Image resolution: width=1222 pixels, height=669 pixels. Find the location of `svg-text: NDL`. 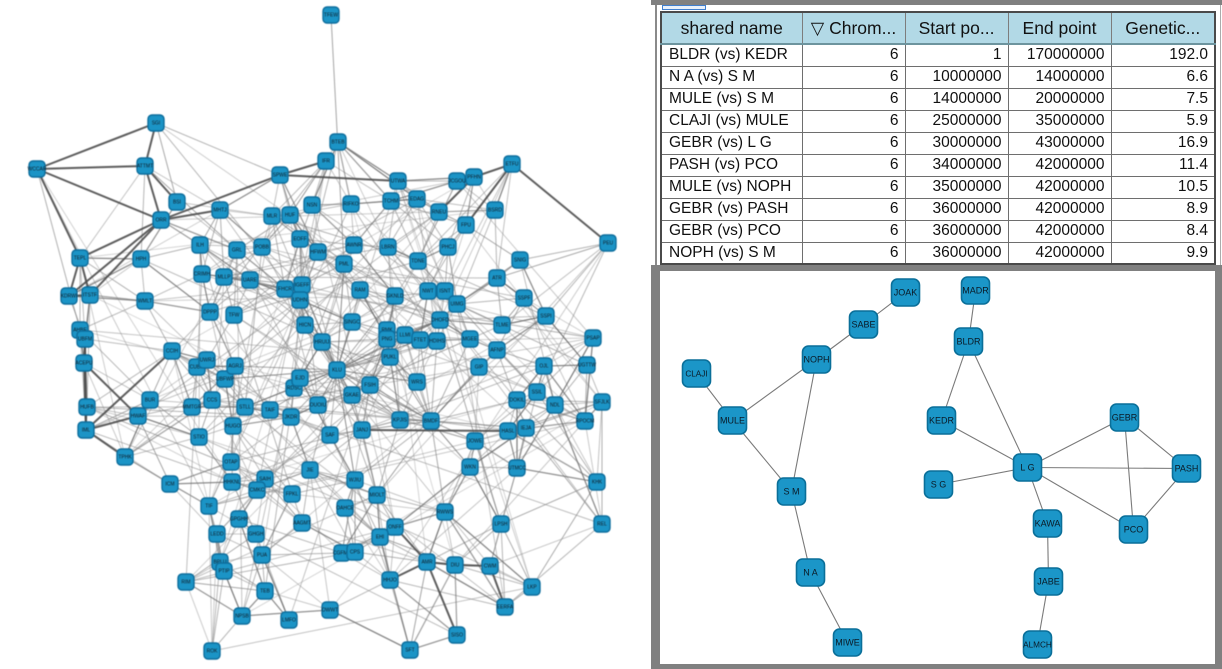

svg-text: NDL is located at coordinates (555, 406).